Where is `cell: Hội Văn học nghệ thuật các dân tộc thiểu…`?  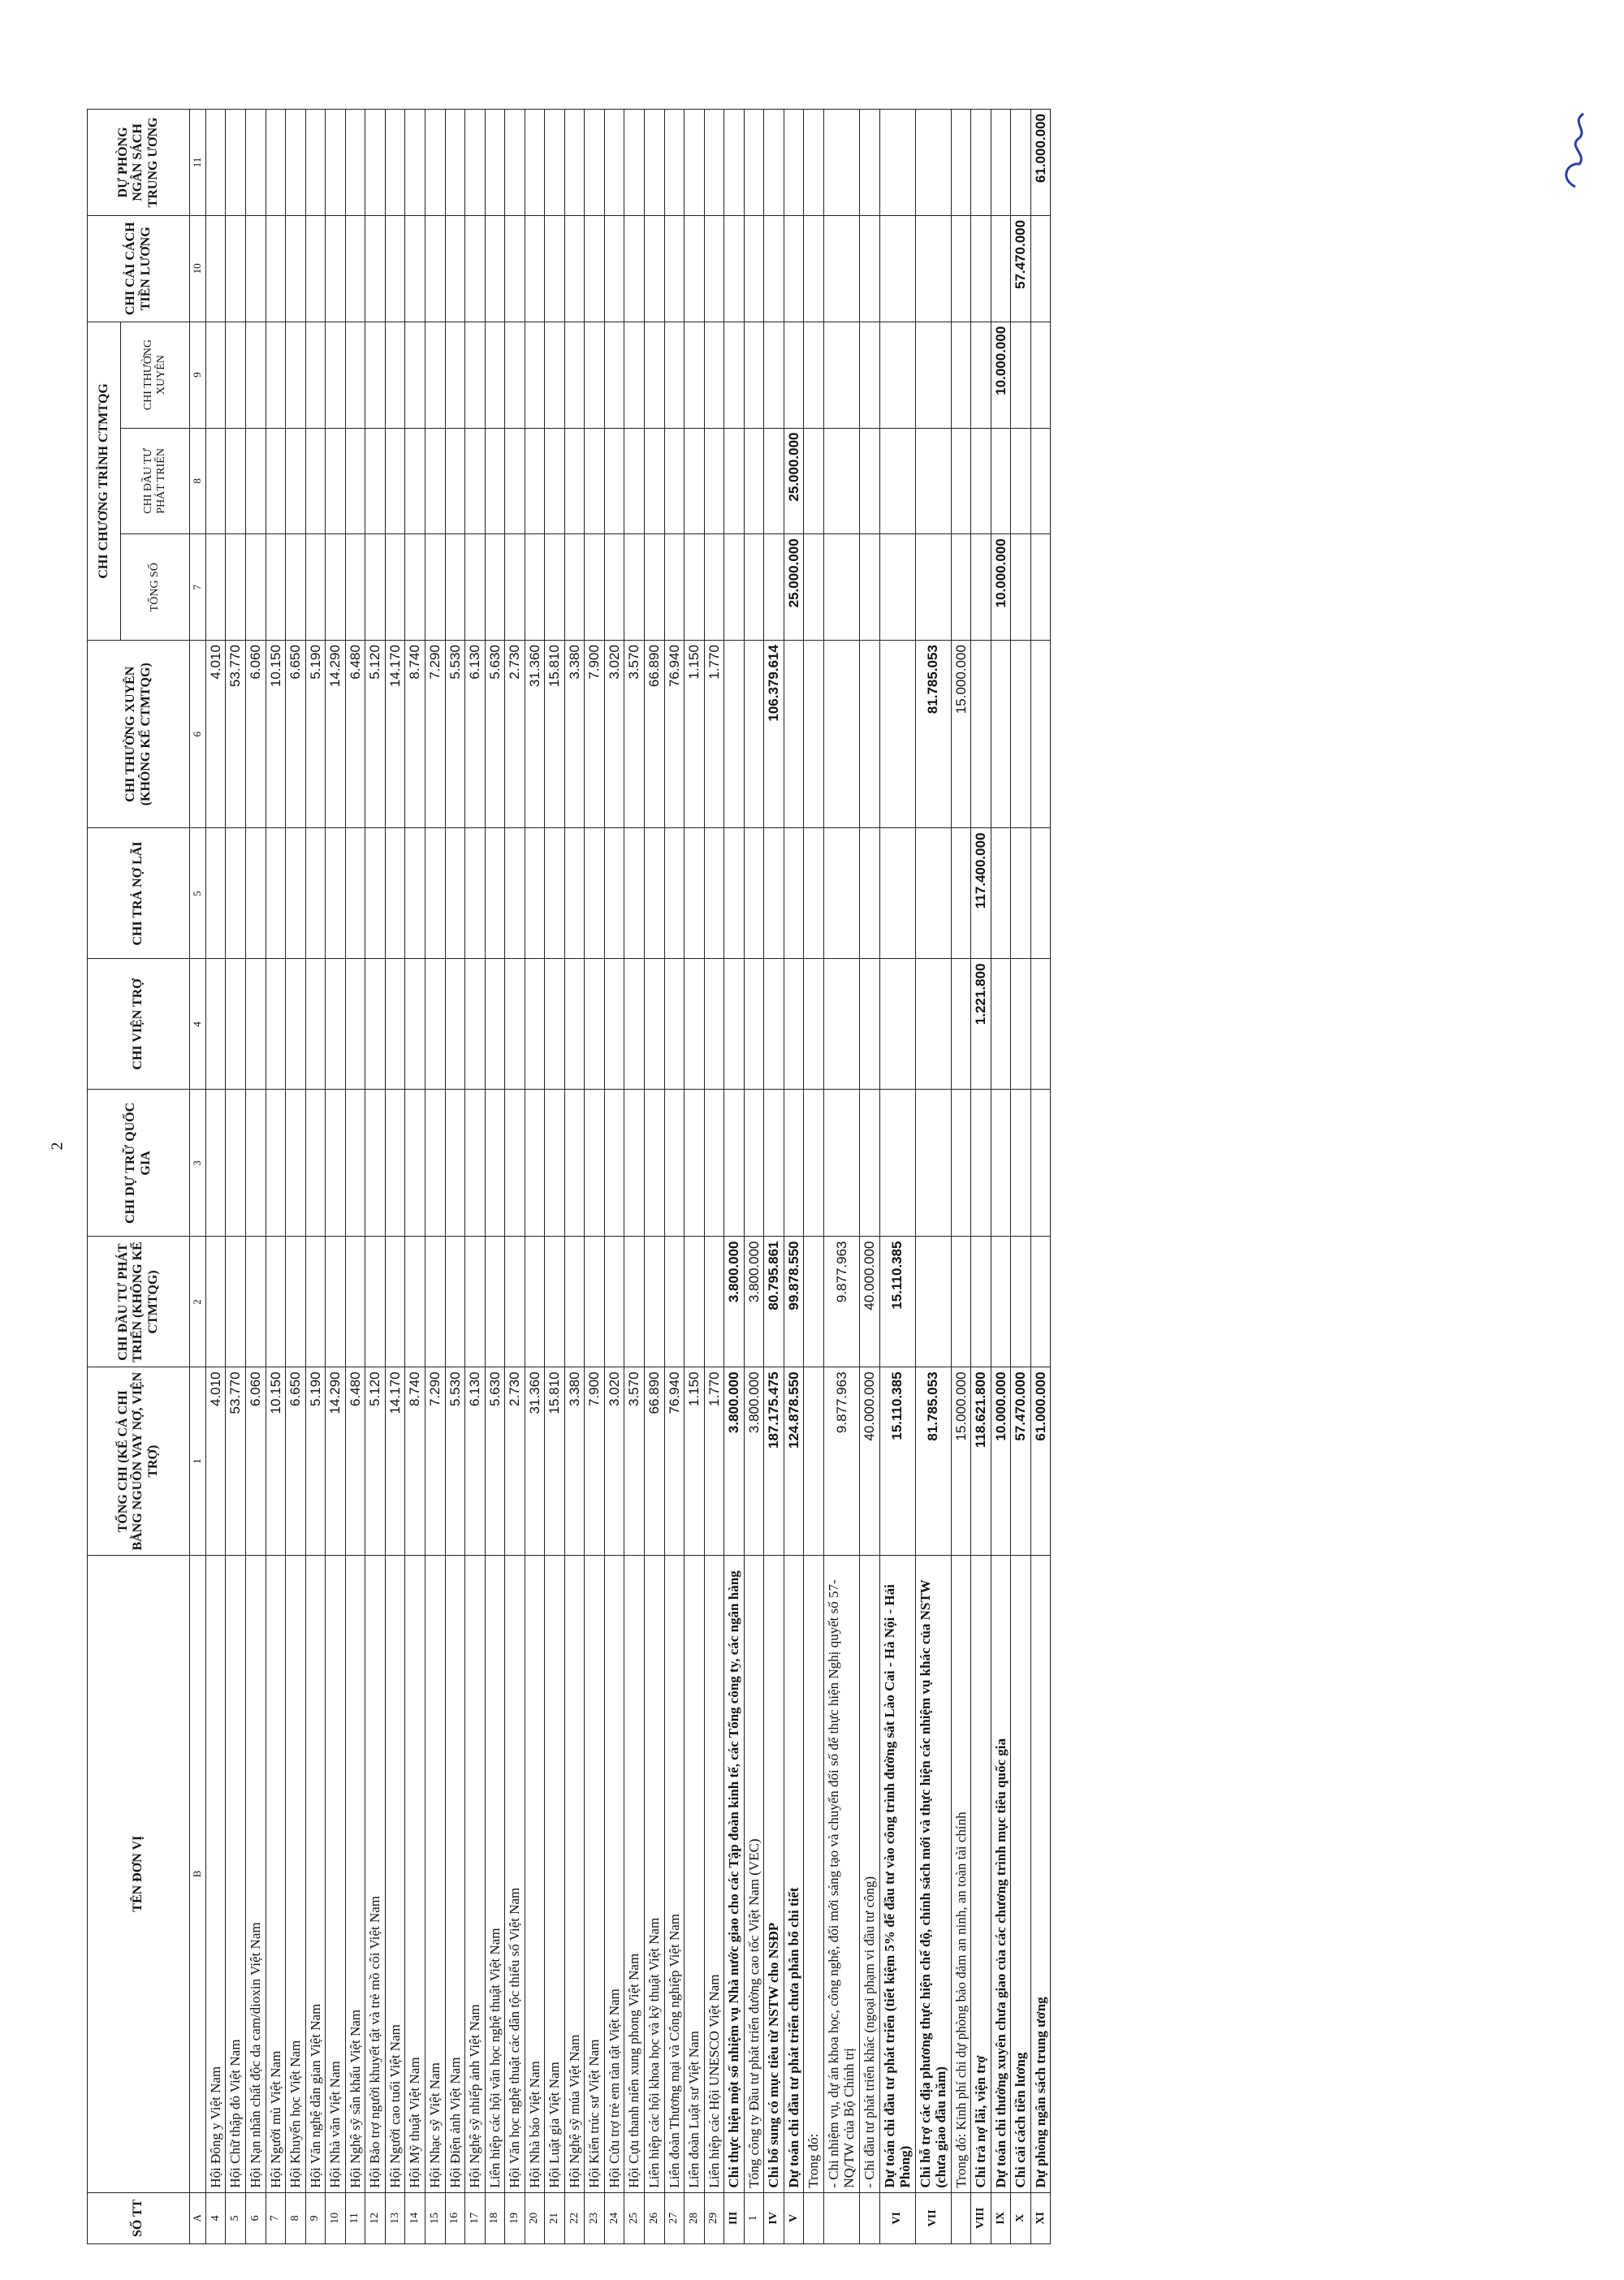 cell: Hội Văn học nghệ thuật các dân tộc thiểu… is located at coordinates (515, 1874).